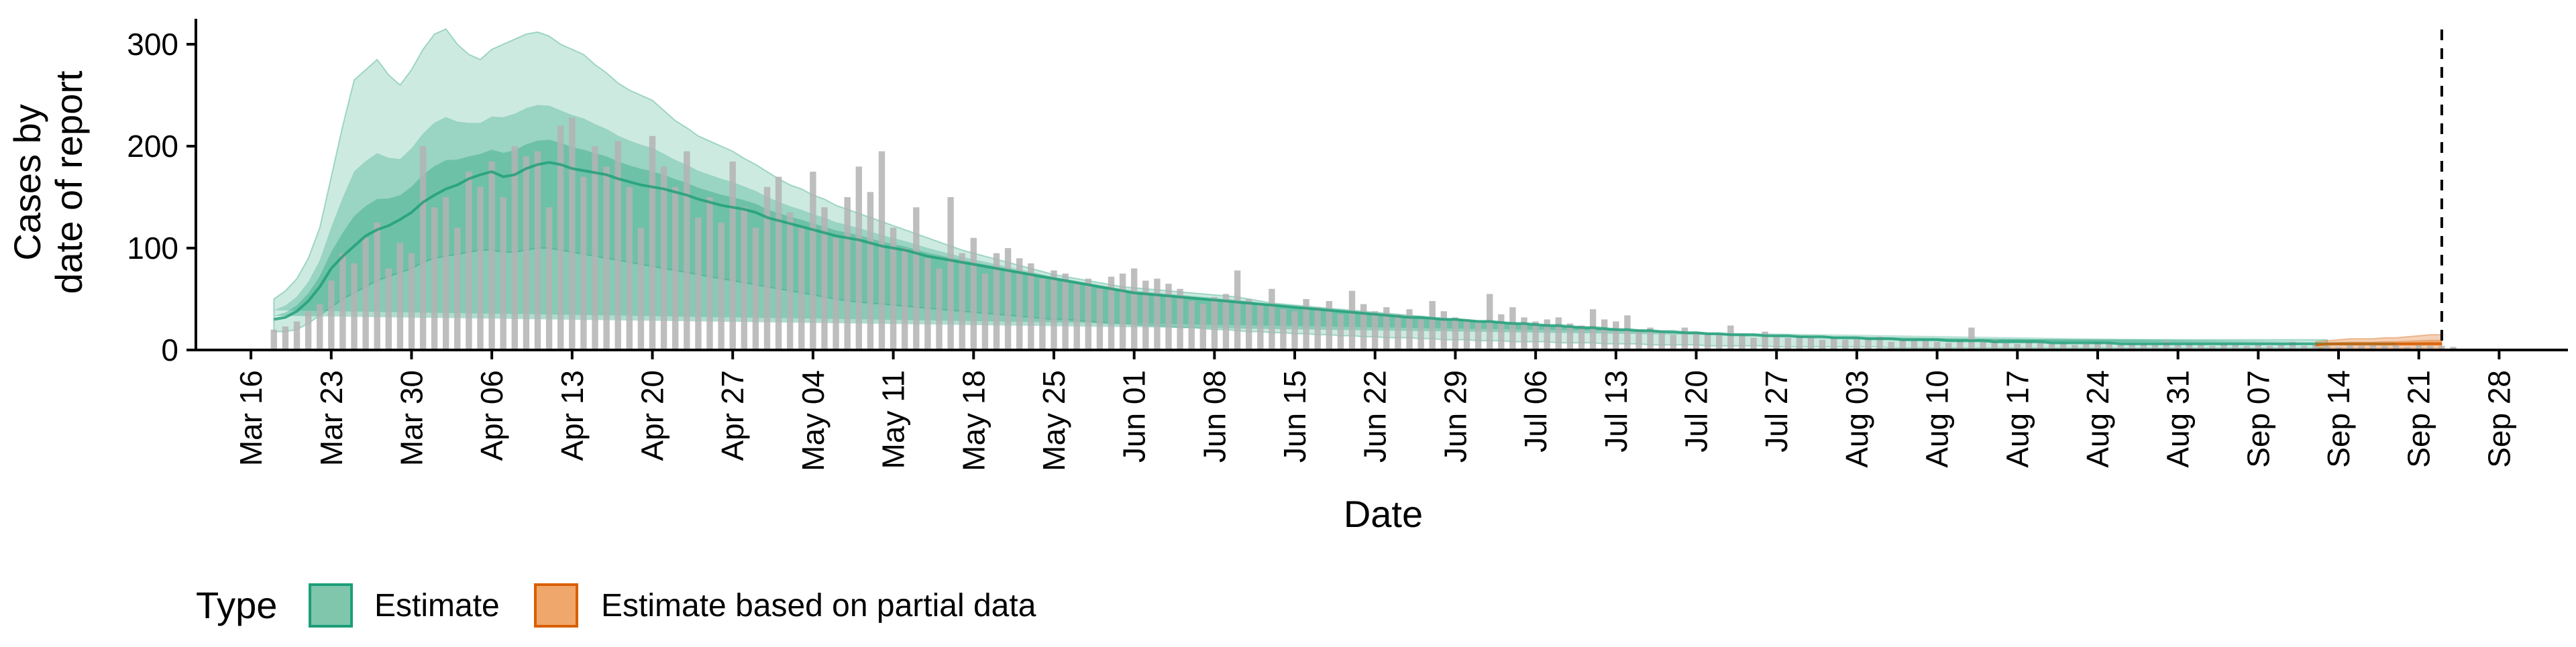 Image resolution: width=2576 pixels, height=647 pixels. Describe the element at coordinates (1696, 411) in the screenshot. I see `x-tick-label: Jul 20` at that location.